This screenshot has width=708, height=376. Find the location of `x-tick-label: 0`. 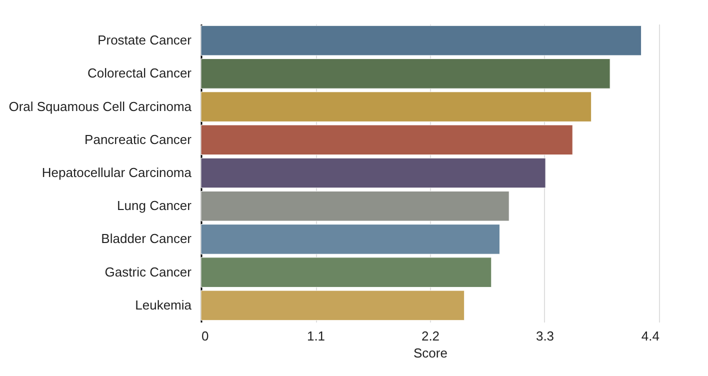

x-tick-label: 0 is located at coordinates (205, 336).